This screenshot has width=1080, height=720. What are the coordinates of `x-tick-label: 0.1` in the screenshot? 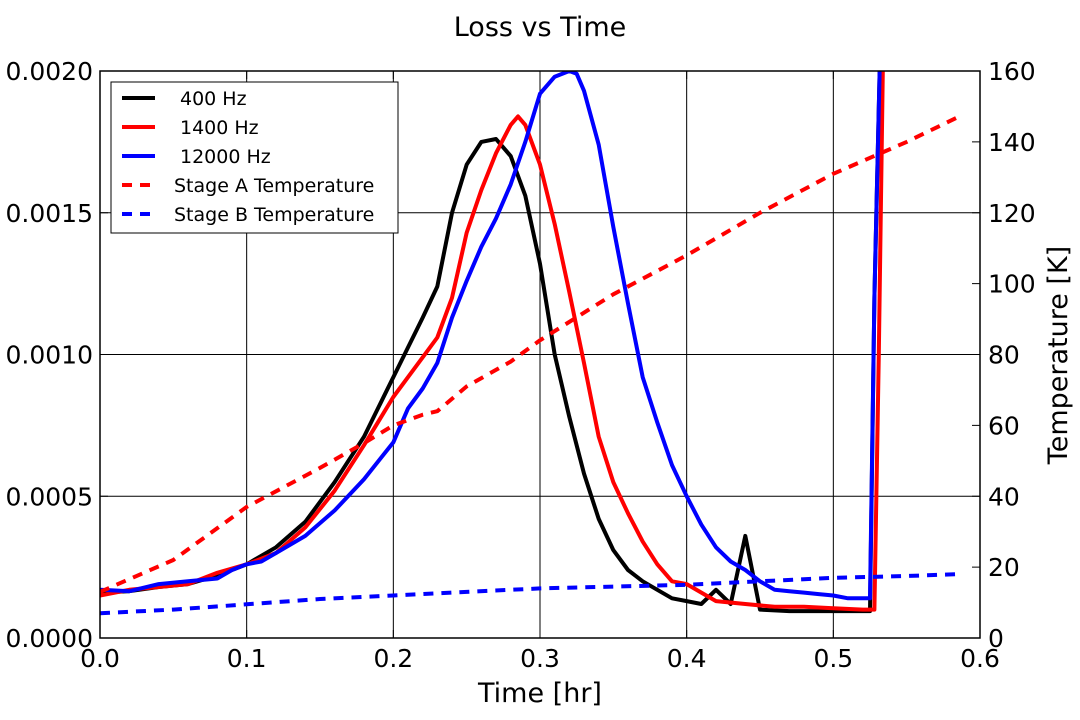 It's located at (247, 658).